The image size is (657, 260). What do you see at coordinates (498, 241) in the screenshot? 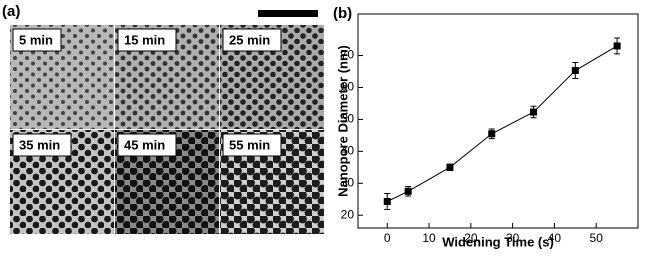
I see `x-axis-label: Widening Time (s)` at bounding box center [498, 241].